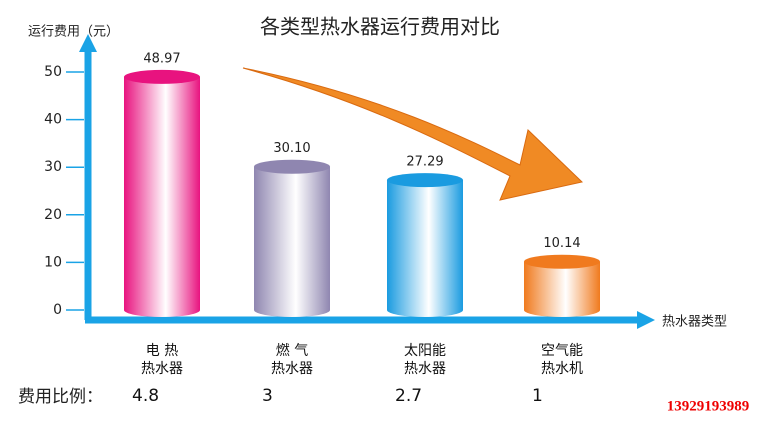 This screenshot has width=759, height=438. Describe the element at coordinates (291, 148) in the screenshot. I see `value-label: 30.10` at that location.